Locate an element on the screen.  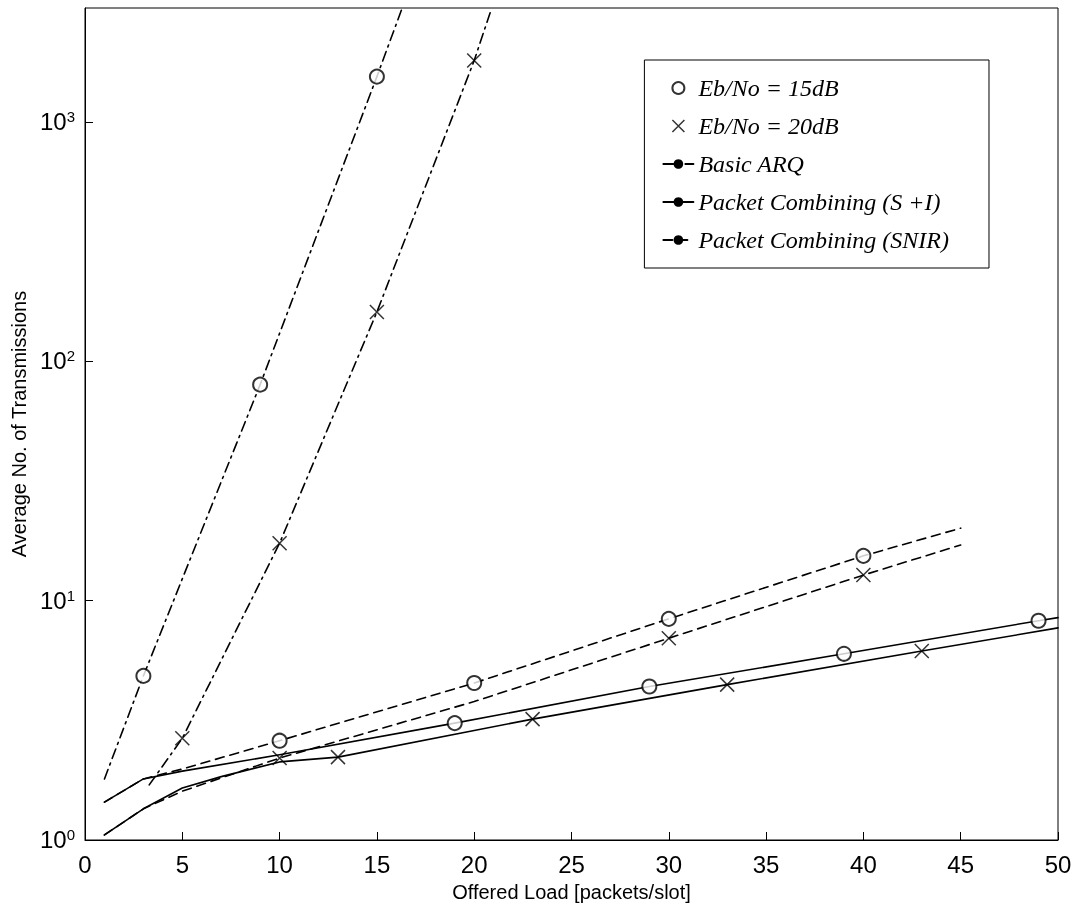
legend-label: Eb/No = 15dB is located at coordinates (768, 88).